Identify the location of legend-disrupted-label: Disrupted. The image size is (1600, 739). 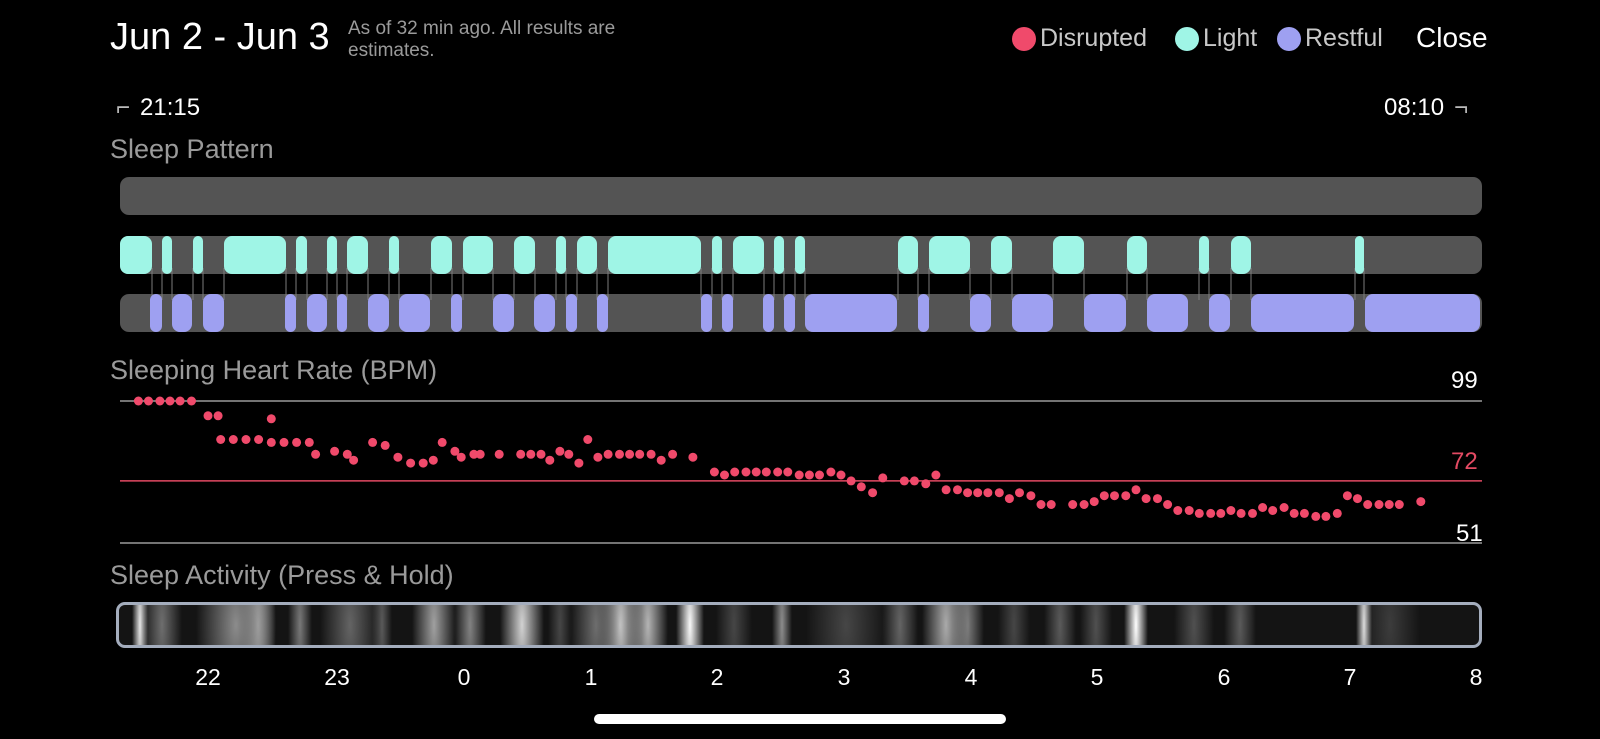
(1093, 38).